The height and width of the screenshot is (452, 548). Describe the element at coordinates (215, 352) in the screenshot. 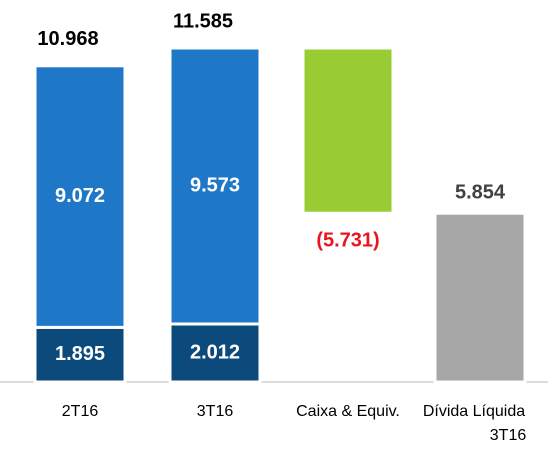

I see `value-label: 2.012` at that location.